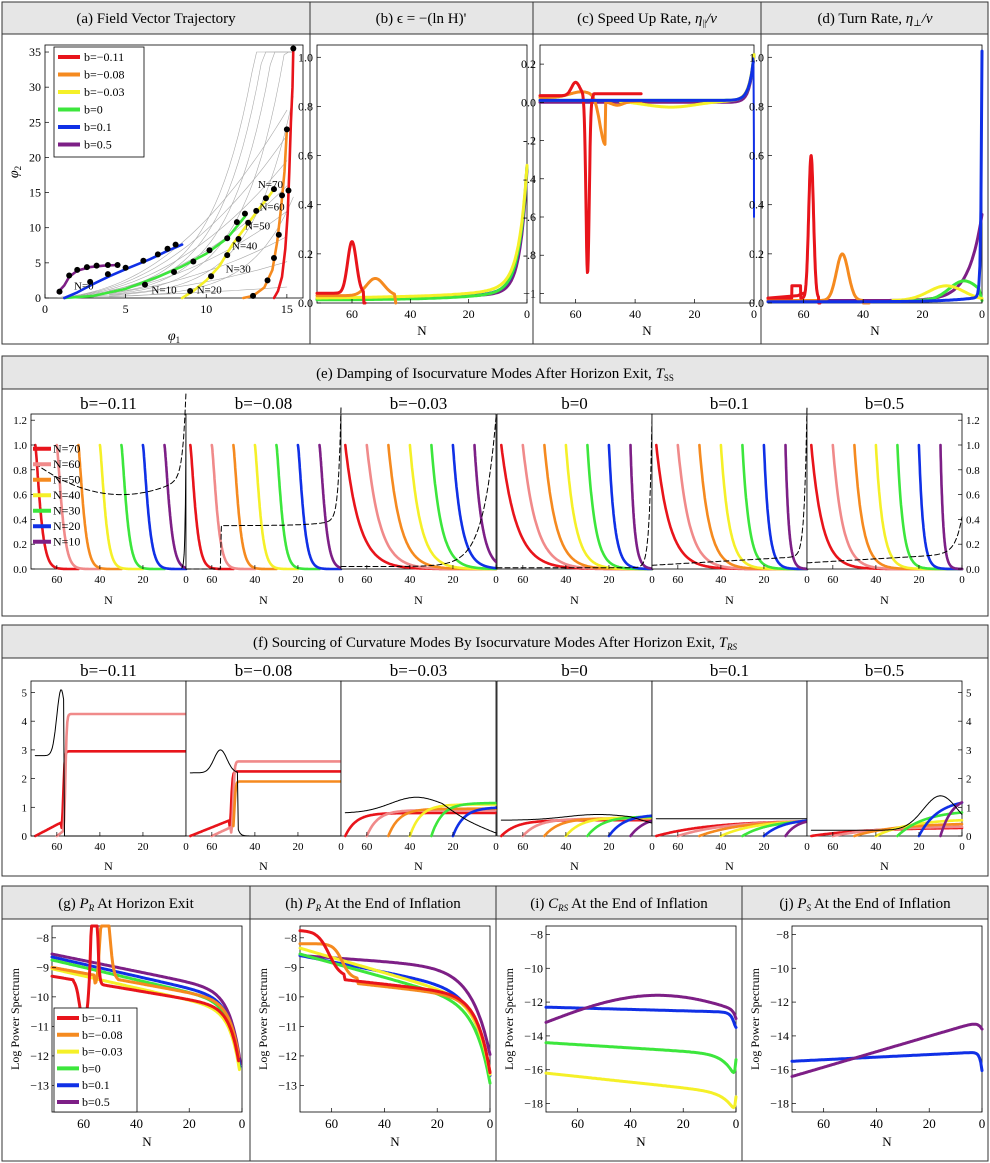 The width and height of the screenshot is (990, 1163). I want to click on x-axis-label: φ1, so click(174, 337).